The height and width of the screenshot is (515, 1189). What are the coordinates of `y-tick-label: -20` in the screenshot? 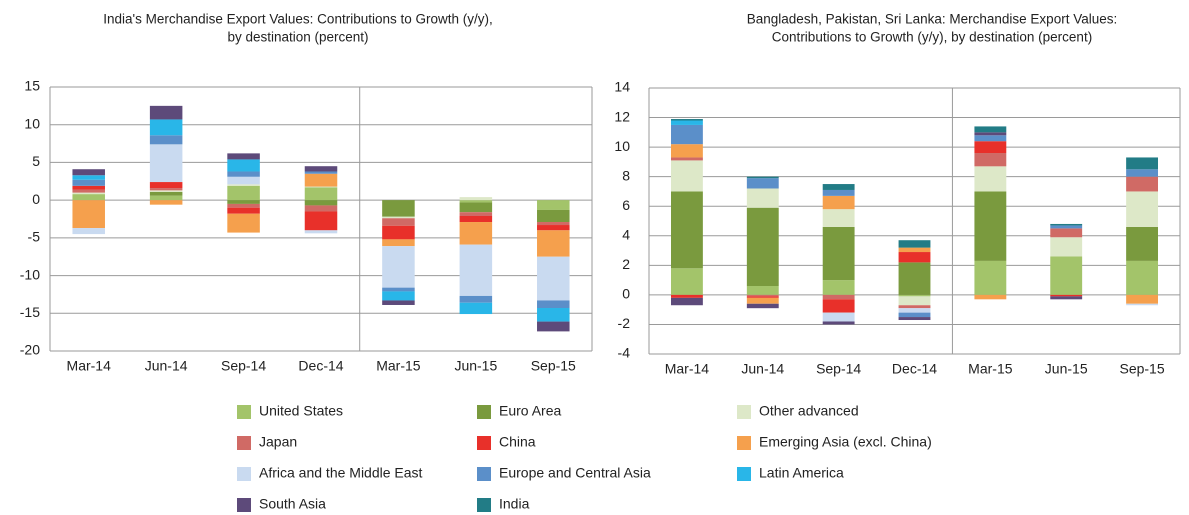 It's located at (30, 350).